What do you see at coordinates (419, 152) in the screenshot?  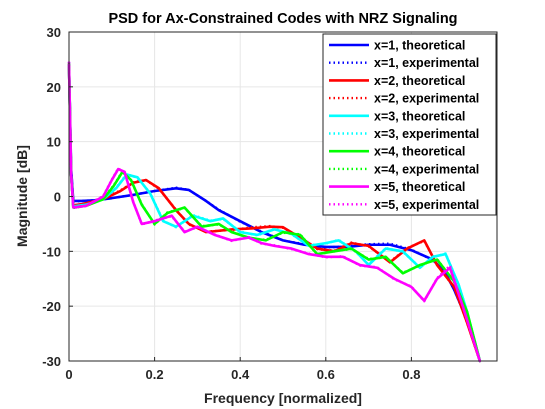 I see `legend-label: x=4, theoretical` at bounding box center [419, 152].